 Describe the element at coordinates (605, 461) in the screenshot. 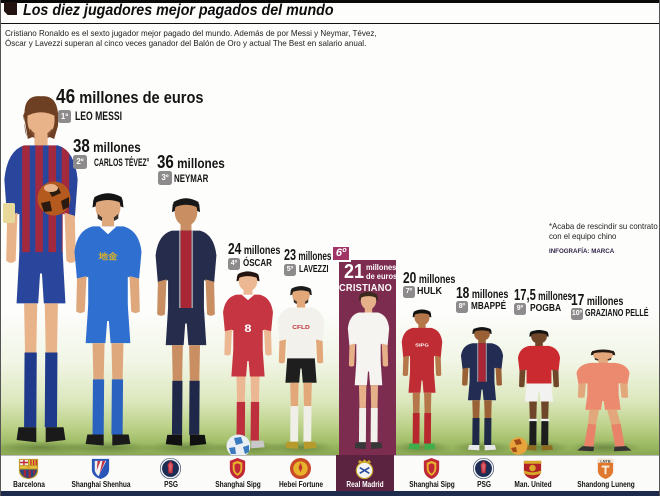

I see `svg-text: LNTB` at that location.